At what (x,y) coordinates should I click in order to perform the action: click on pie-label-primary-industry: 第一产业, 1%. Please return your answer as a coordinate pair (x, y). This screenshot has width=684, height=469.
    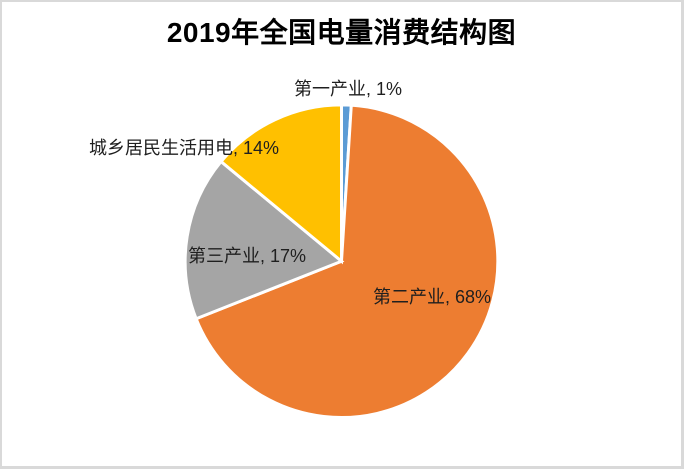
    Looking at the image, I should click on (348, 89).